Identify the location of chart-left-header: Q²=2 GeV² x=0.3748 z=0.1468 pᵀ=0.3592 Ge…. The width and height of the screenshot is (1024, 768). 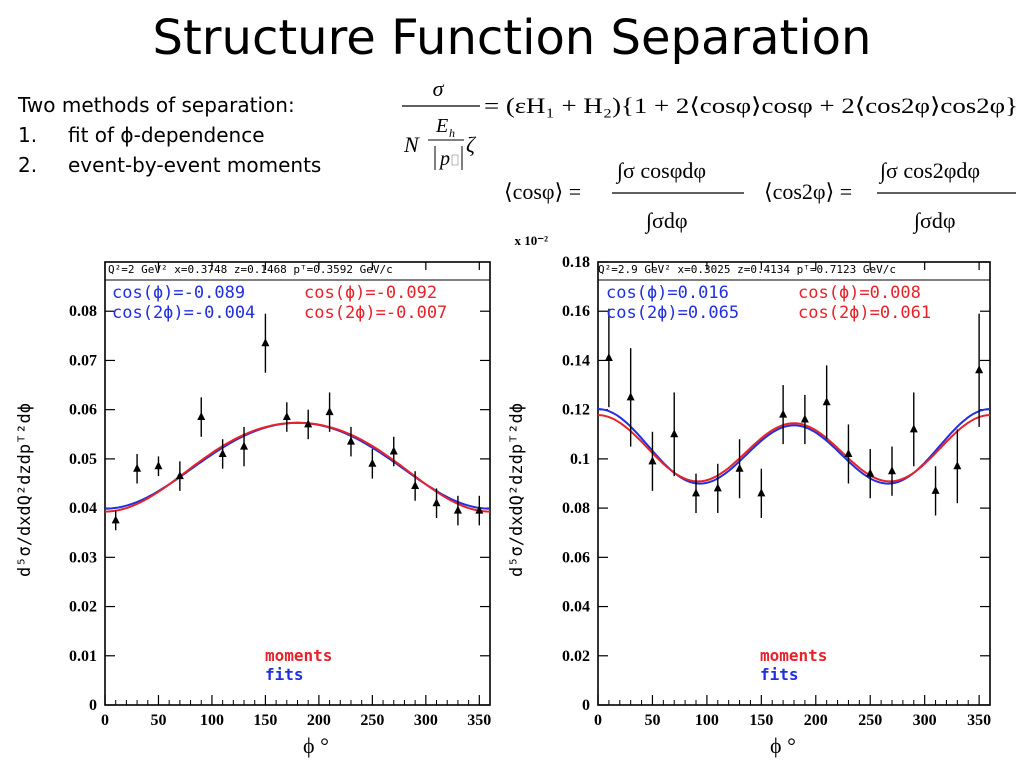
(250, 269).